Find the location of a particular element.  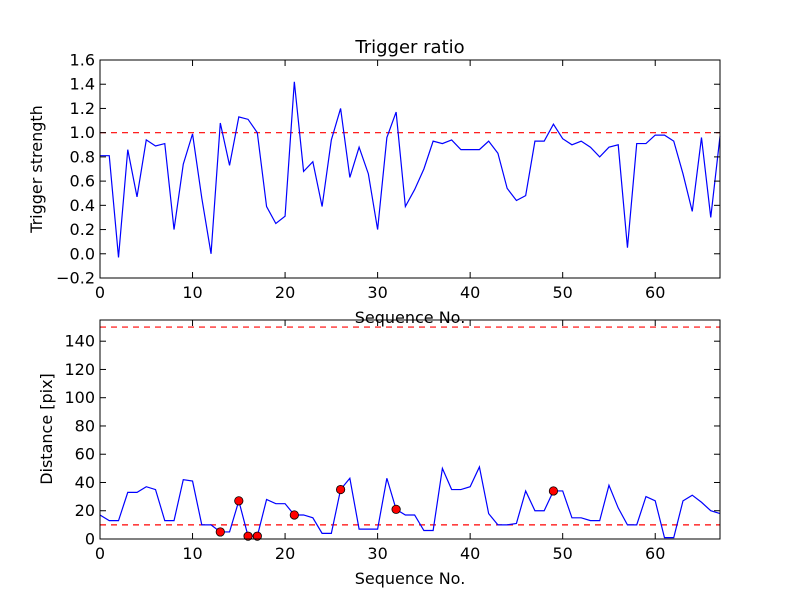

trigger-ratio-xtick-label: 20 is located at coordinates (285, 292).